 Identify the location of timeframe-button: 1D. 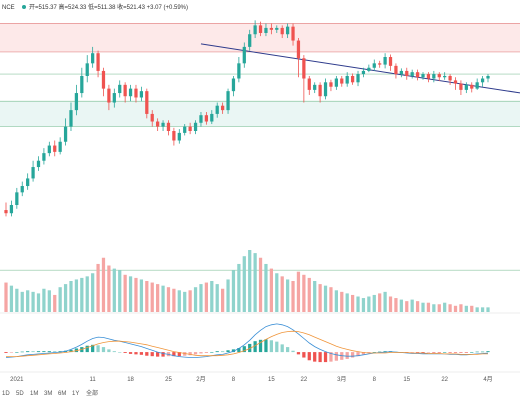
(6, 394).